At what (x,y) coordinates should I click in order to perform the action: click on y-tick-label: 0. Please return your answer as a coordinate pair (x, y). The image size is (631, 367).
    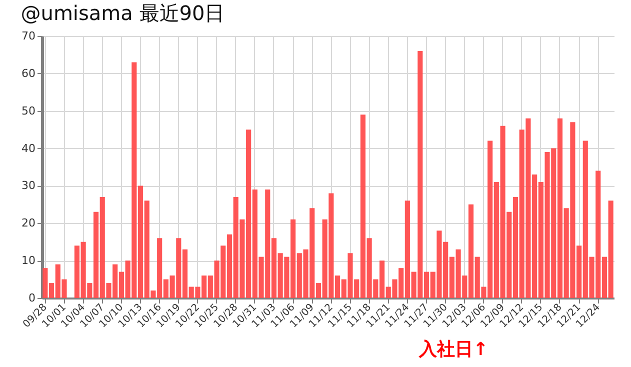
    Looking at the image, I should click on (32, 298).